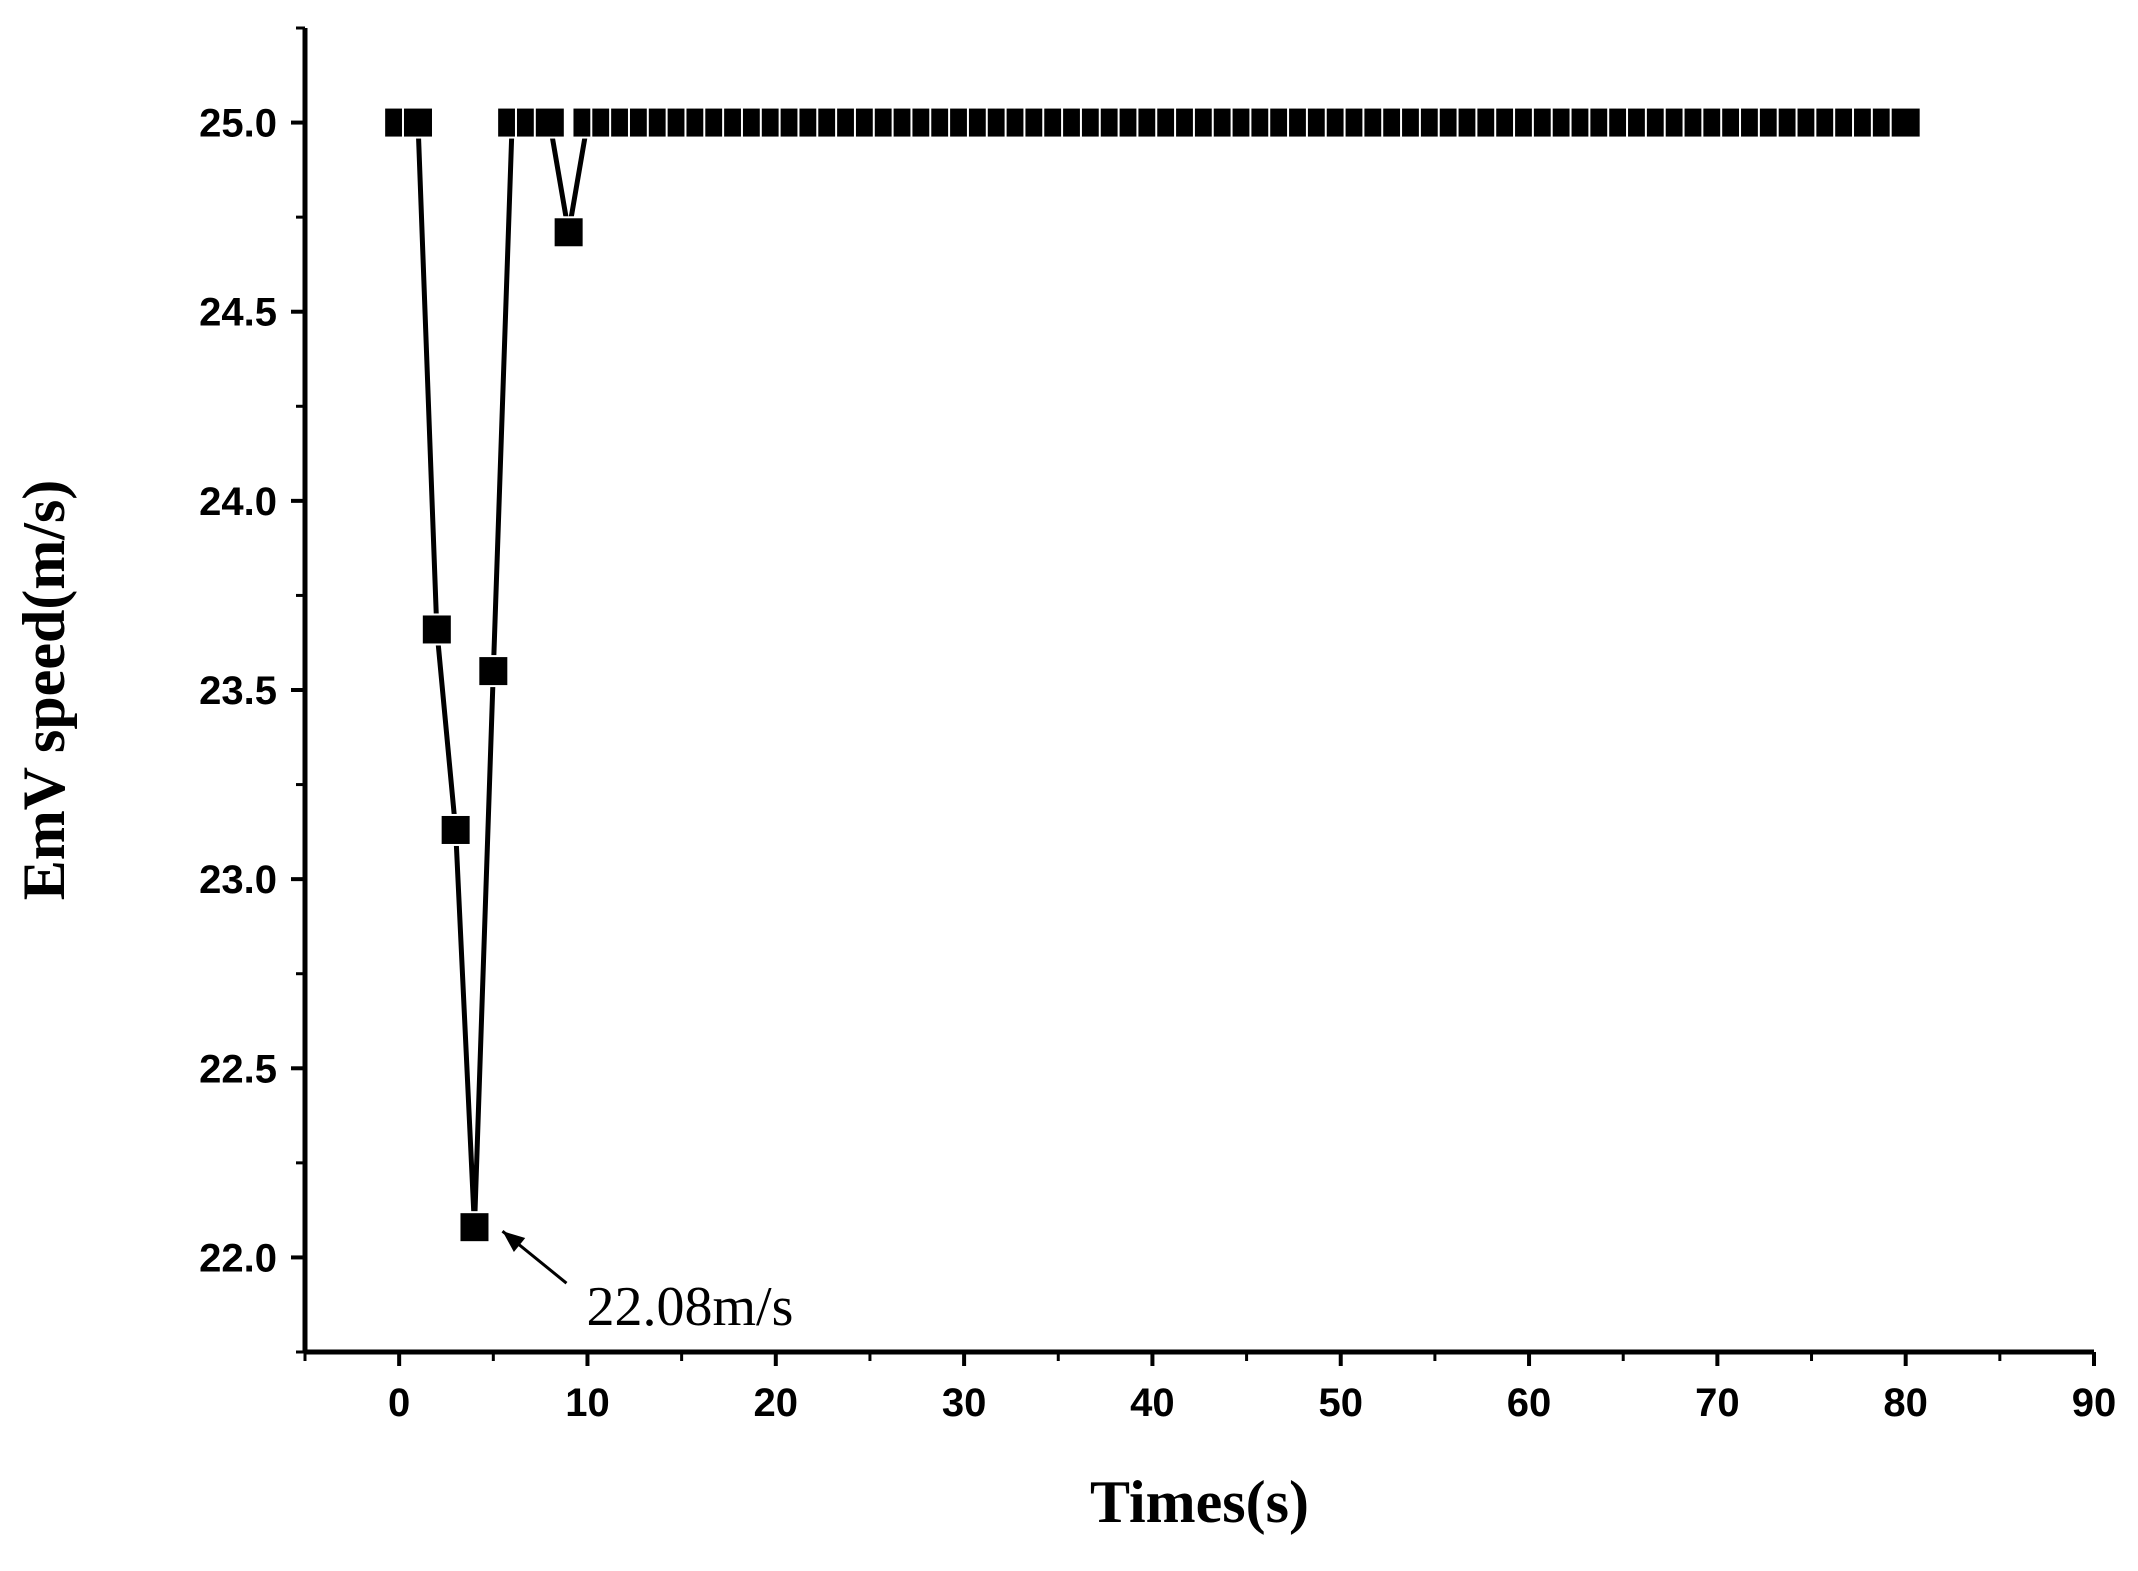 This screenshot has width=2138, height=1571. Describe the element at coordinates (2094, 1403) in the screenshot. I see `x-tick-label: 90` at that location.